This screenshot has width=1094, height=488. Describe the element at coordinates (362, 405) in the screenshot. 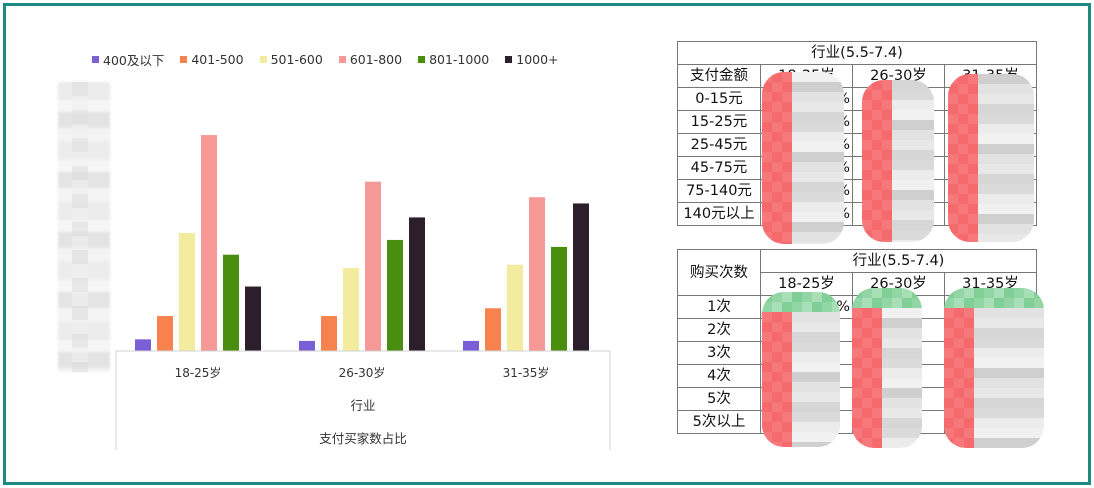

I see `x-axis-title: 行业` at that location.